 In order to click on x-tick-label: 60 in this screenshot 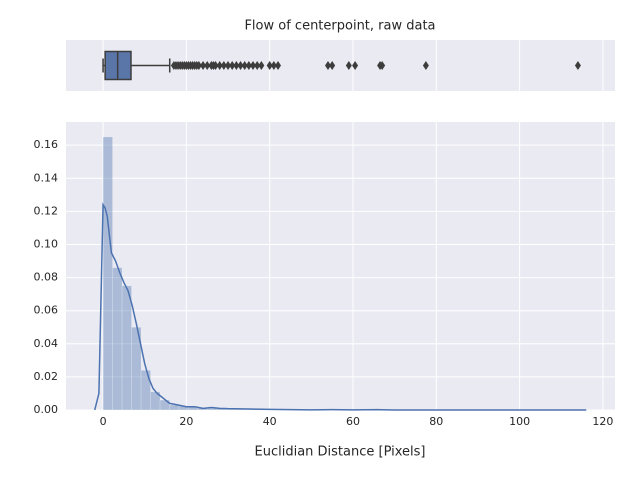, I will do `click(353, 421)`.